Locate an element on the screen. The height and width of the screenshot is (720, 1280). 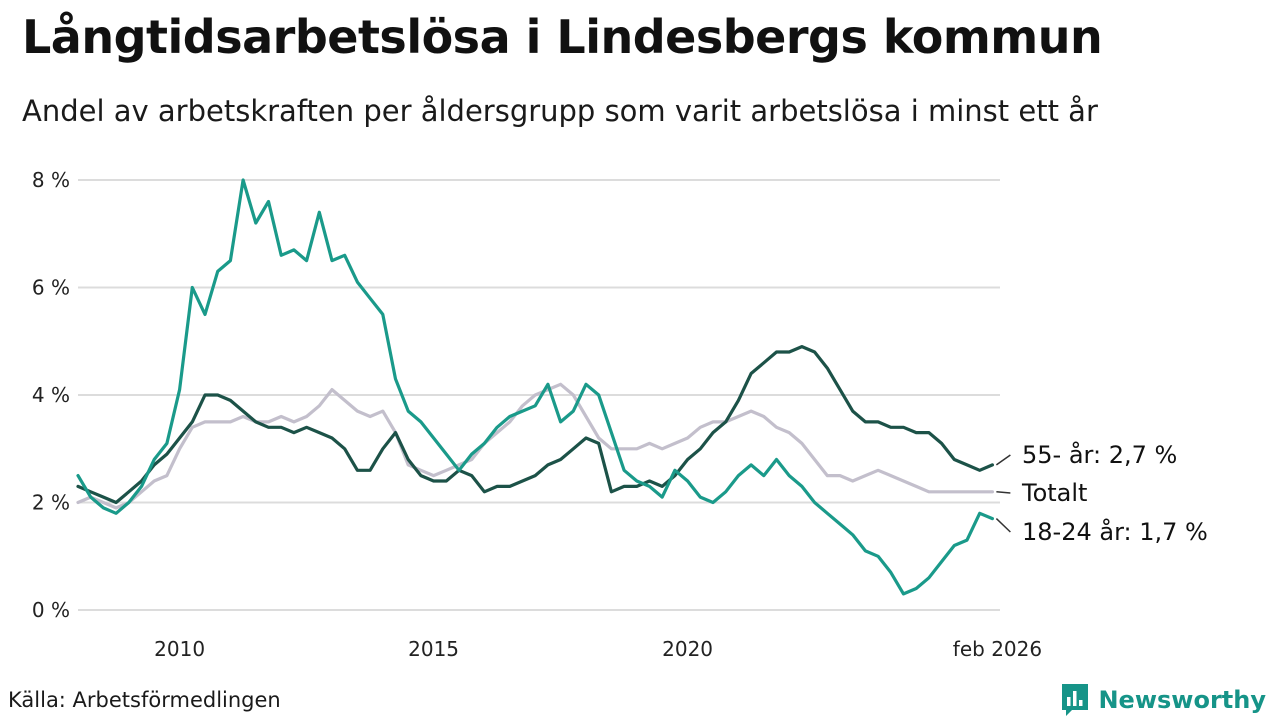
series-line is located at coordinates (535, 446).